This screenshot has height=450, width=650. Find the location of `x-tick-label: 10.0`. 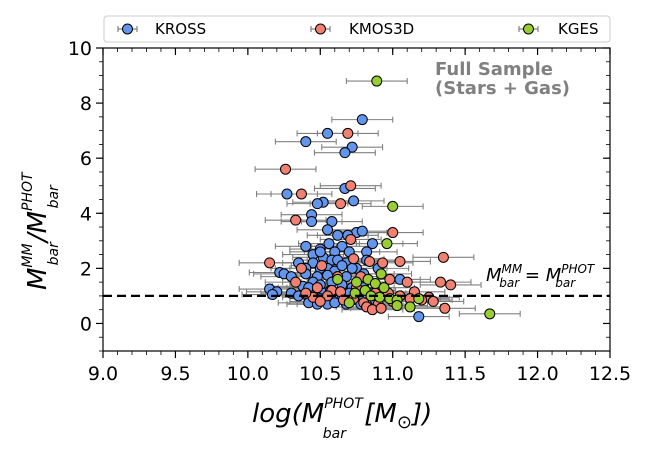

x-tick-label: 10.0 is located at coordinates (248, 374).